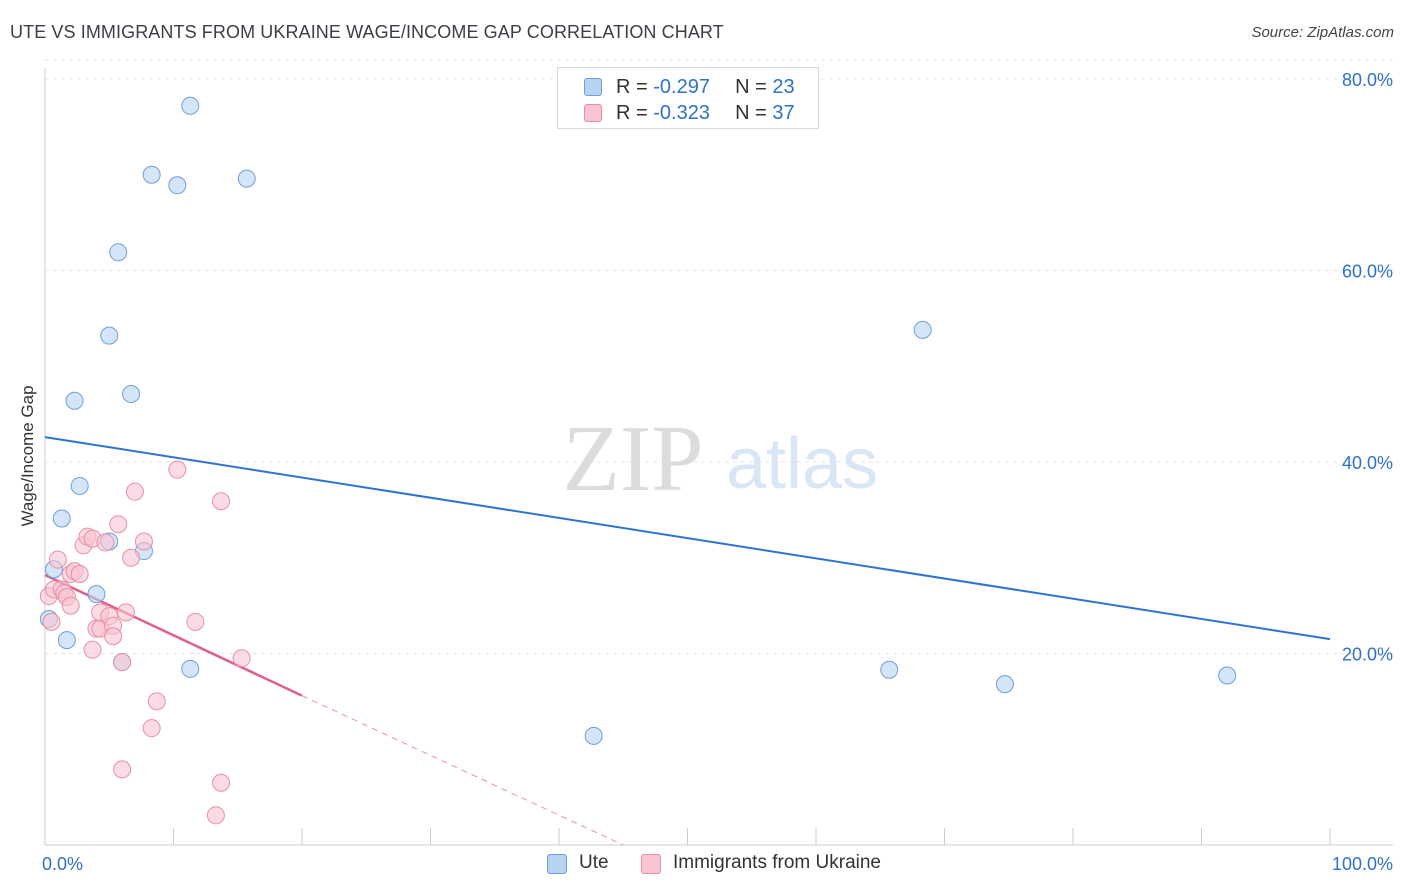  What do you see at coordinates (462, 770) in the screenshot?
I see `ukraine-trend-extension` at bounding box center [462, 770].